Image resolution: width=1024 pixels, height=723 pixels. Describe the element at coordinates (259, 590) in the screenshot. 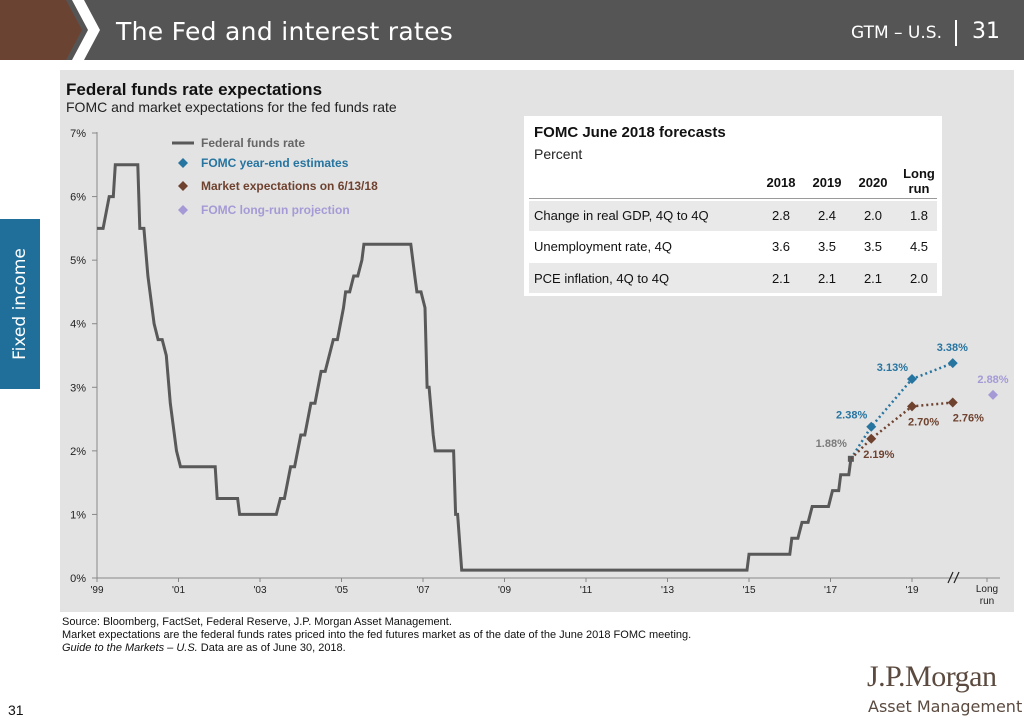

I see `x-tick-label: '03` at that location.